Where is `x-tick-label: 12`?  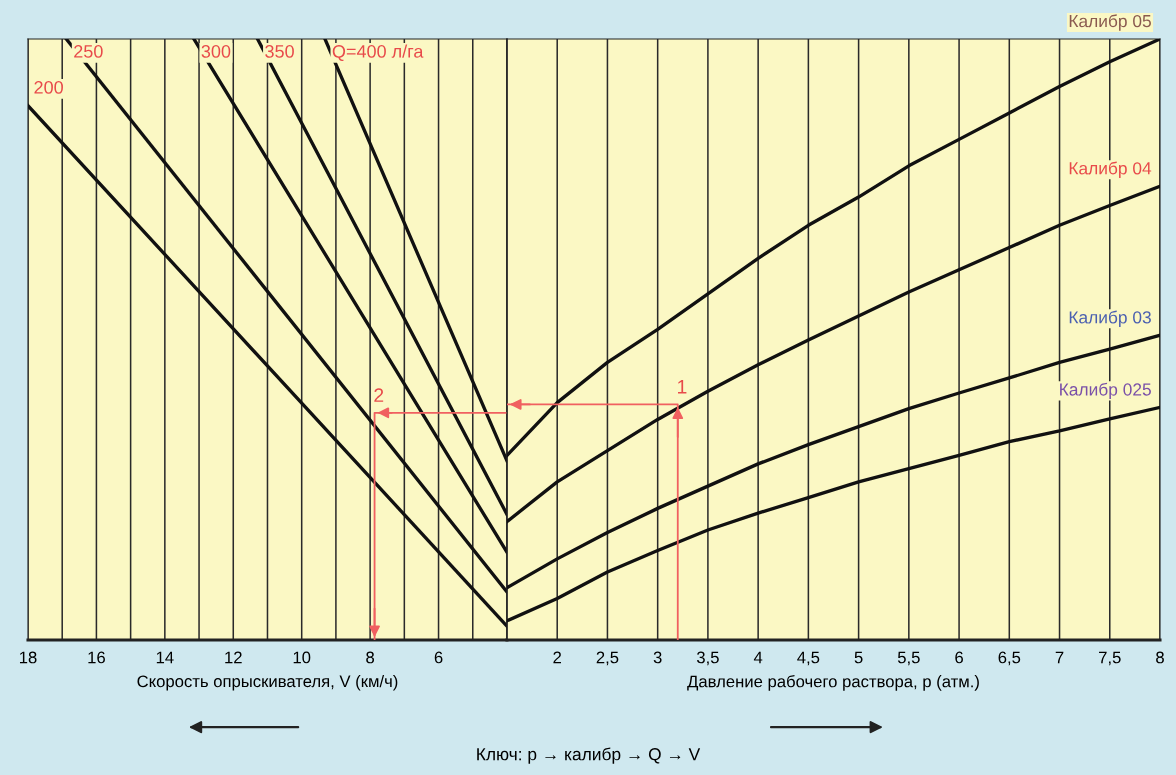
x-tick-label: 12 is located at coordinates (233, 657).